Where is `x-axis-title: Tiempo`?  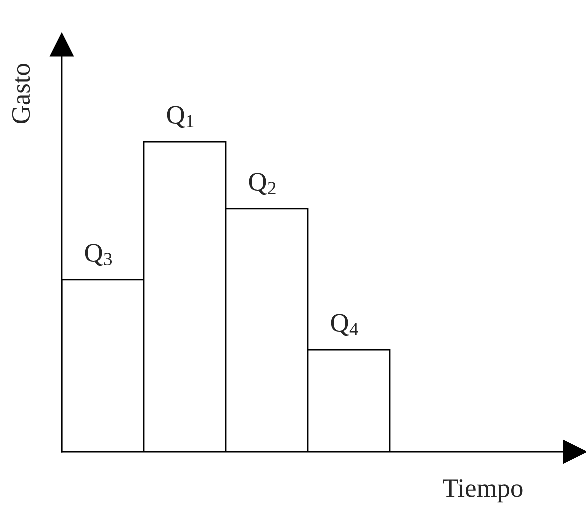
x-axis-title: Tiempo is located at coordinates (483, 491).